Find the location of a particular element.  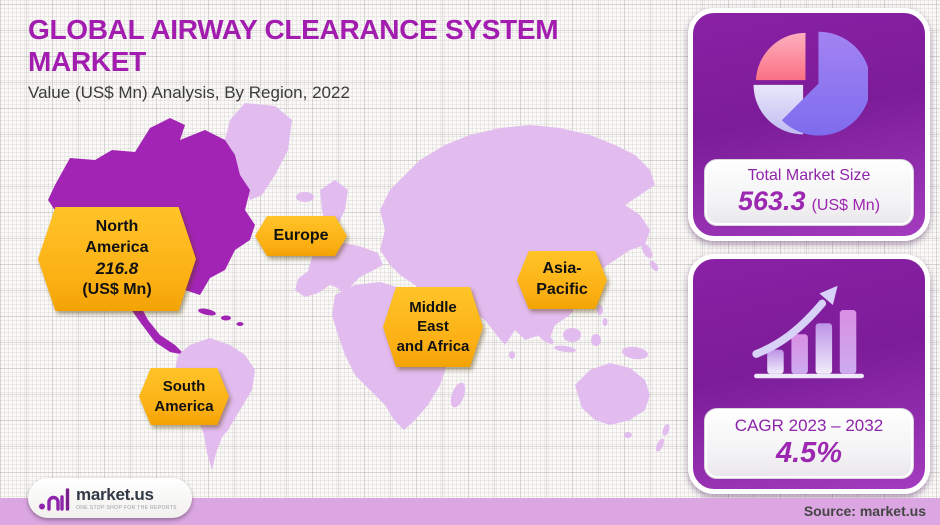

region-label-asia-pacific: Asia- Pacific is located at coordinates (562, 280).